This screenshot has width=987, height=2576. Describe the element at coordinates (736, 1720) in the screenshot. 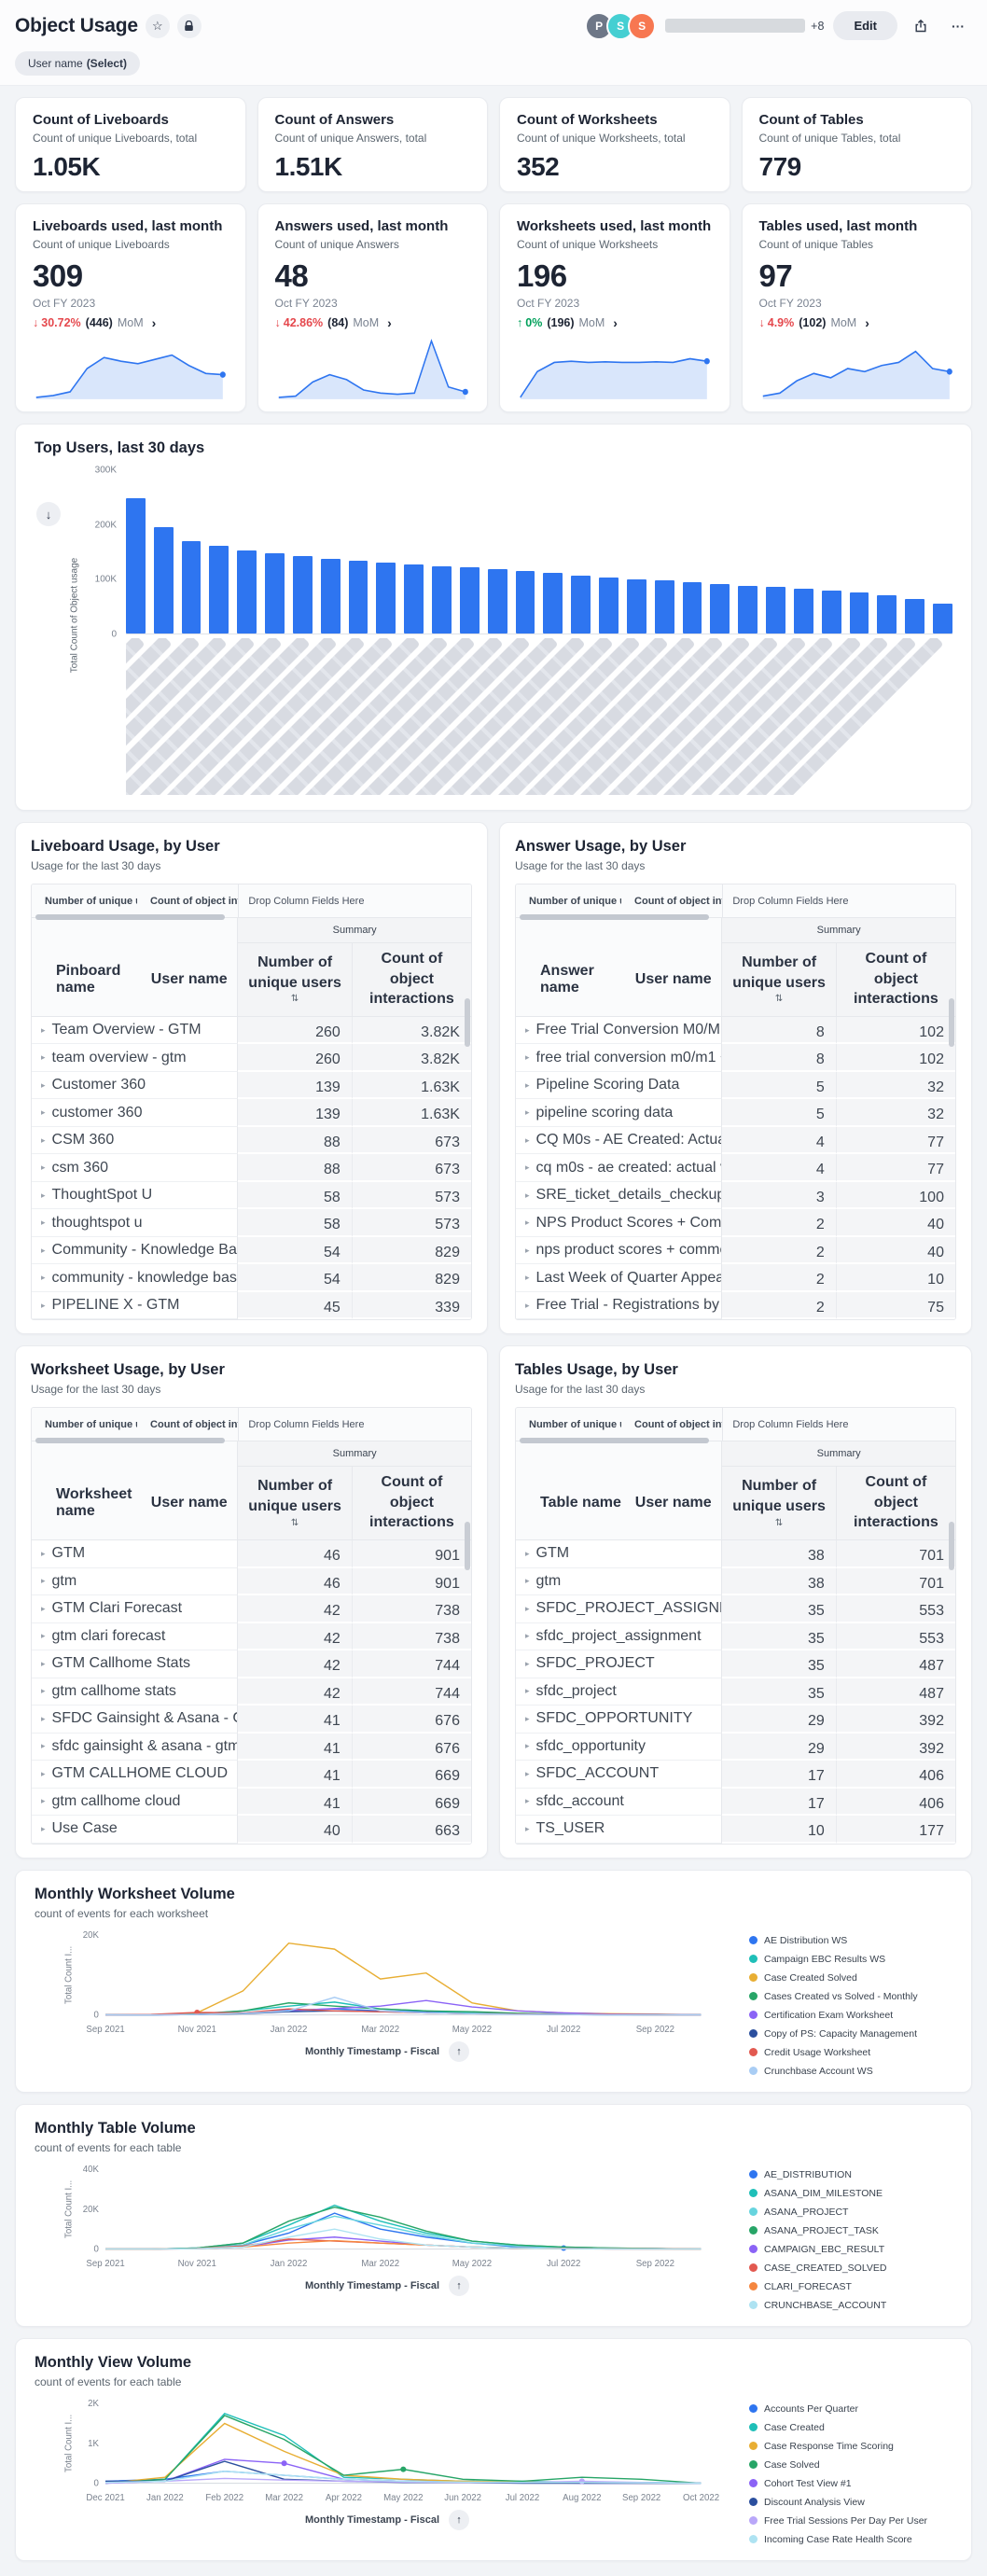

I see `table-row: ▸ SFDC_OPPORTUNITY 29 392` at that location.